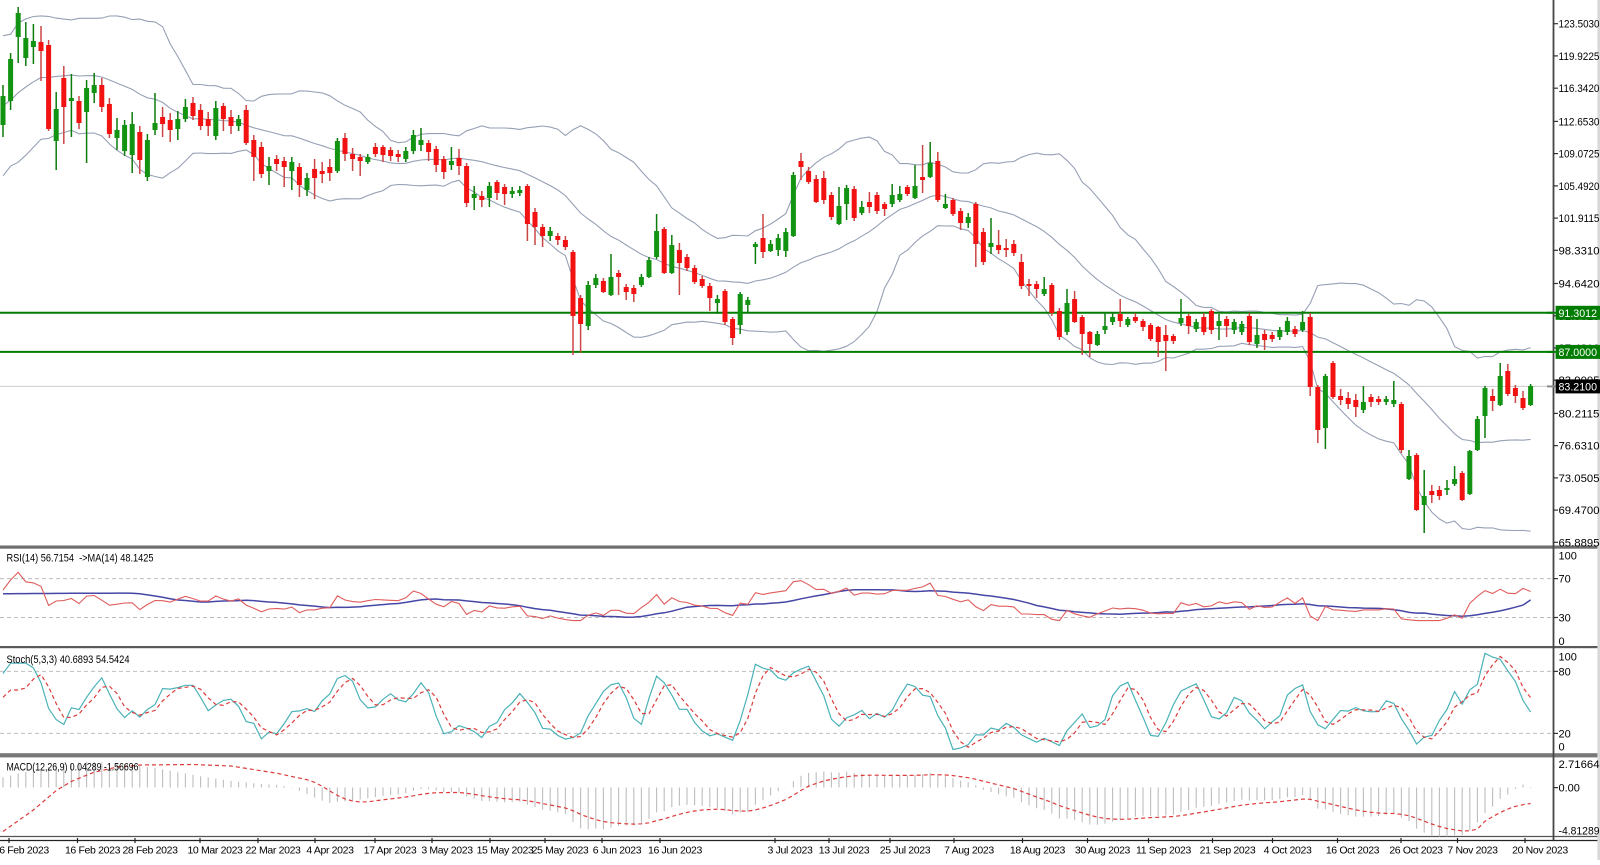 Image resolution: width=1600 pixels, height=865 pixels. What do you see at coordinates (1472, 851) in the screenshot?
I see `svg-text: 7 Nov 2023` at bounding box center [1472, 851].